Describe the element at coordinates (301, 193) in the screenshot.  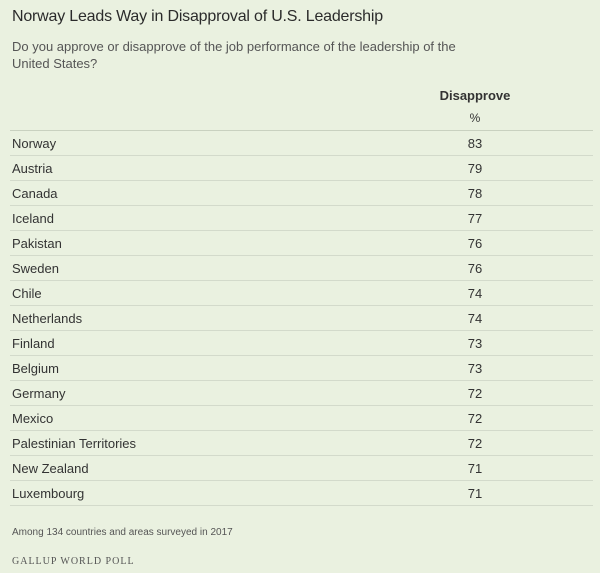
I see `table-row: Canada 78` at that location.